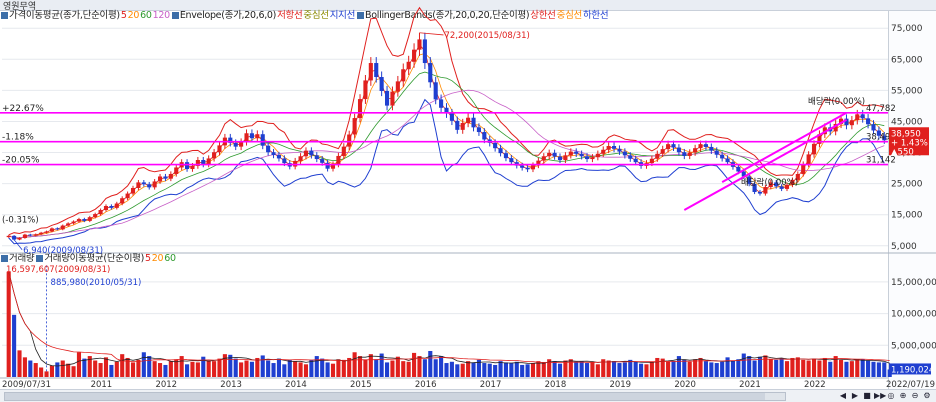  What do you see at coordinates (228, 15) in the screenshot?
I see `legend-item: Envelope(종가,20,6,0)` at bounding box center [228, 15].